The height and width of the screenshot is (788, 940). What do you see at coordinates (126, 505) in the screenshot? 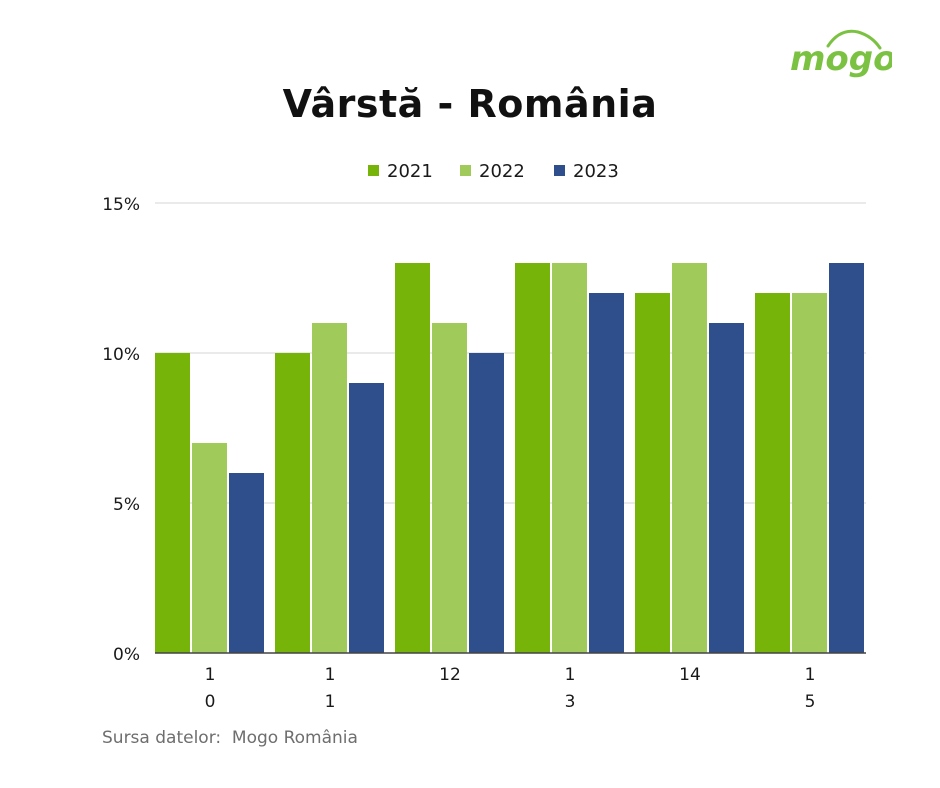
I see `y-tick-label: 5%` at bounding box center [126, 505].